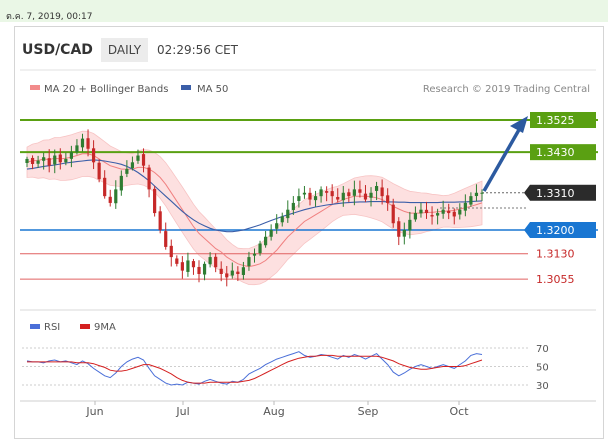  Describe the element at coordinates (212, 89) in the screenshot. I see `ma50-legend-label: MA 50` at that location.